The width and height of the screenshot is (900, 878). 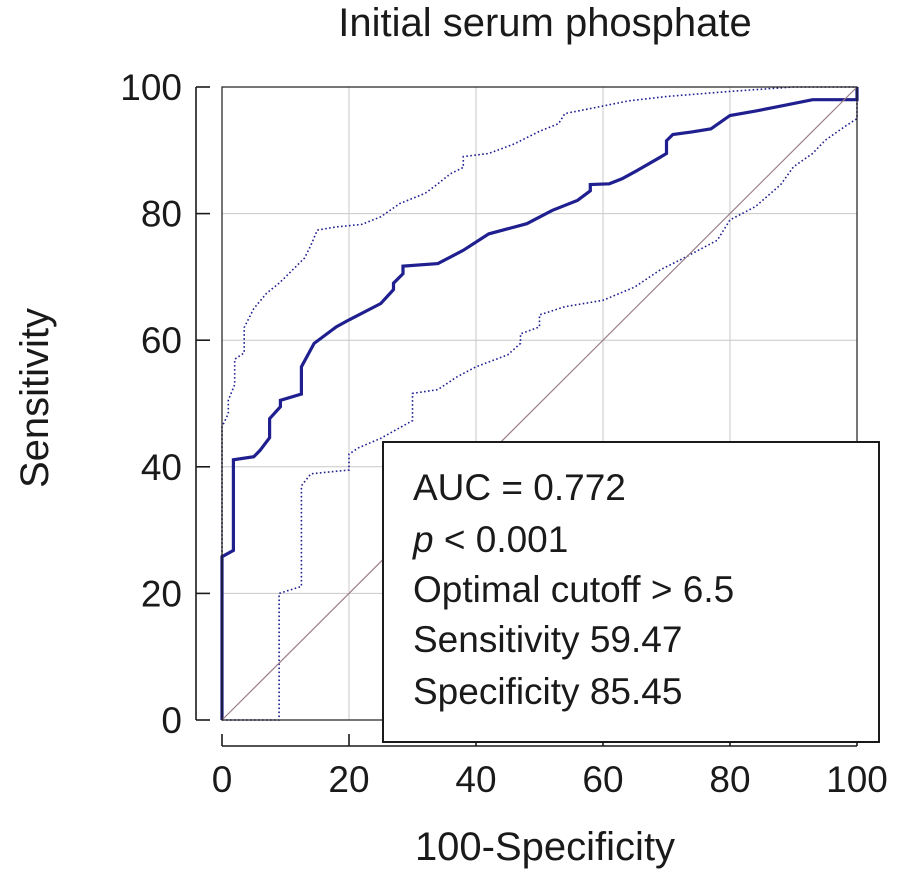 What do you see at coordinates (547, 691) in the screenshot?
I see `specificity-text: Specificity 85.45` at bounding box center [547, 691].